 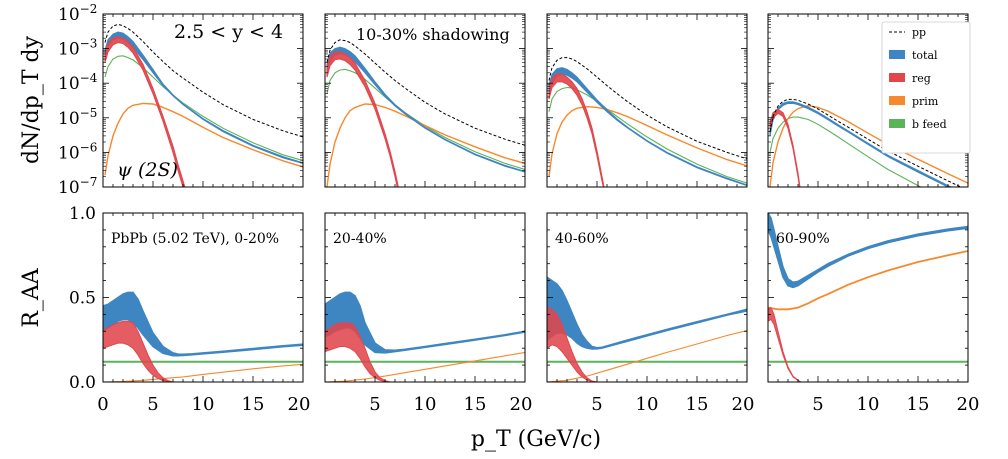 I want to click on top-y-tick-label: 10⁻⁴, so click(x=78, y=82).